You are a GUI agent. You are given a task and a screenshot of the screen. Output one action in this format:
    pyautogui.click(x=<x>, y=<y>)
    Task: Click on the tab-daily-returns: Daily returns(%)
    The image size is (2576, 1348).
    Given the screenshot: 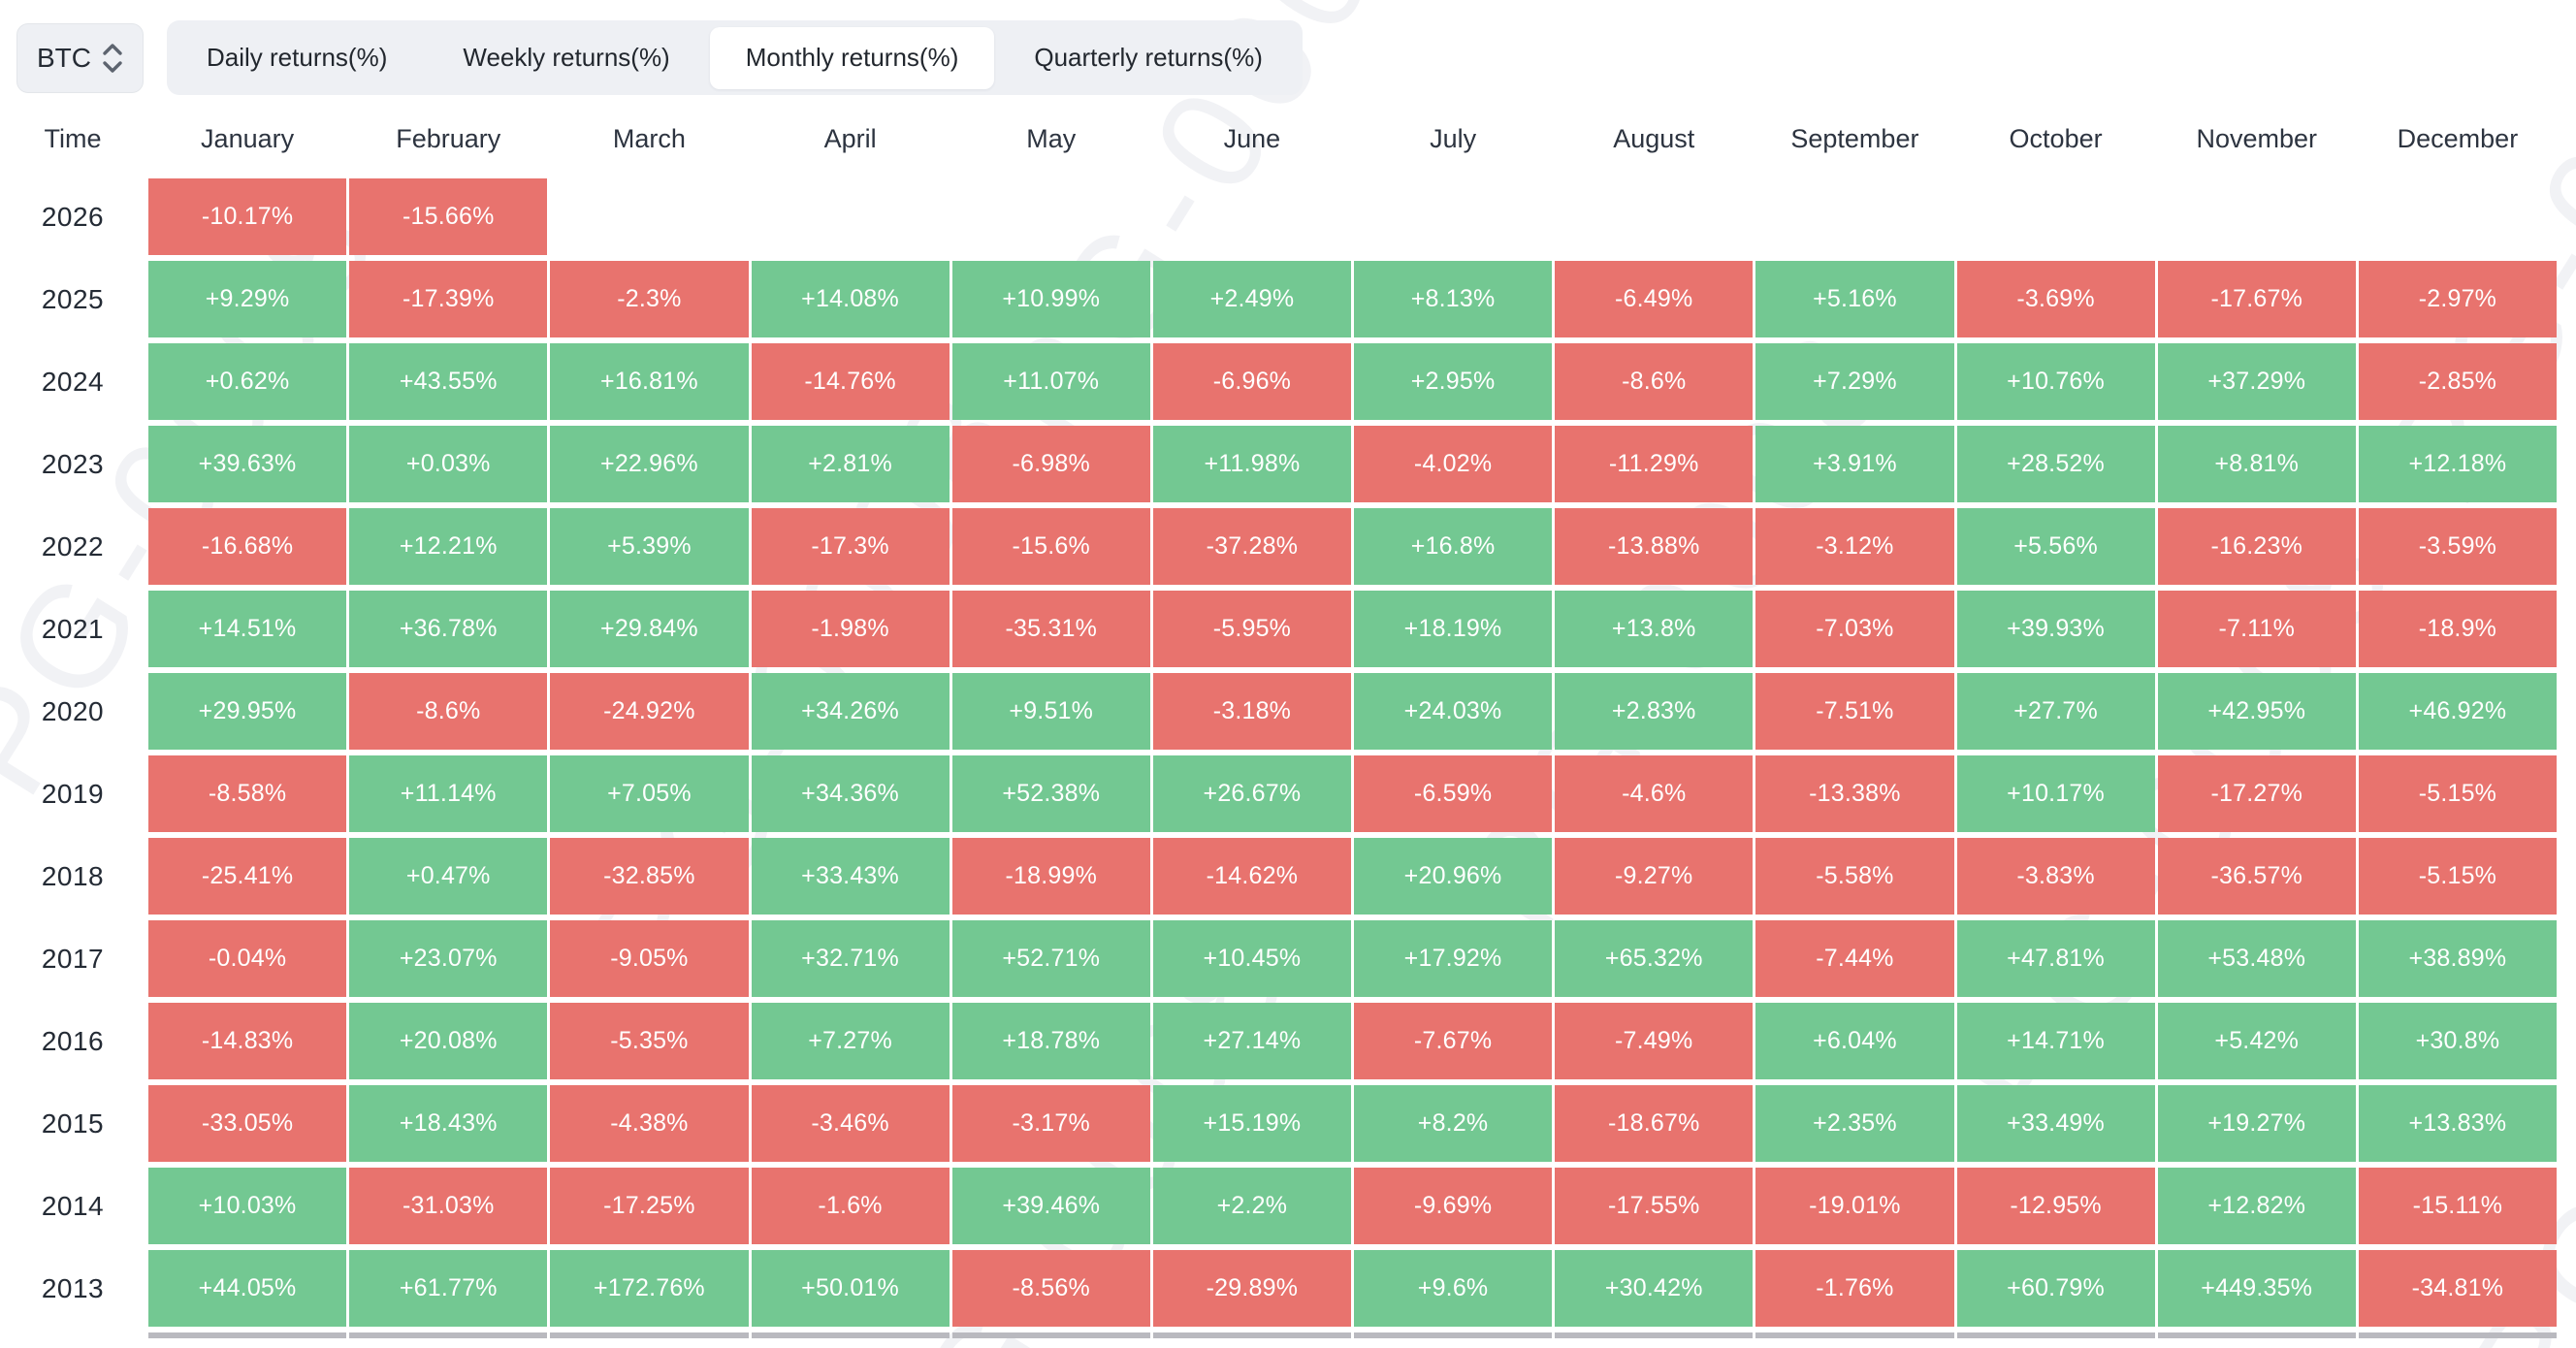 What is the action you would take?
    pyautogui.click(x=297, y=58)
    